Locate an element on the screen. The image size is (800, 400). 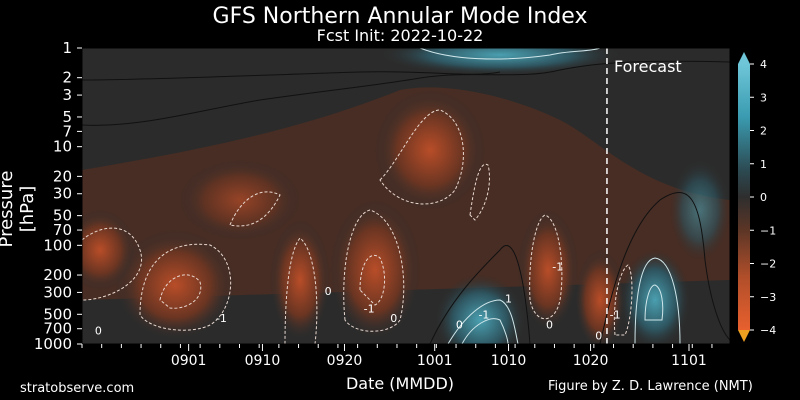
y-tick-label: 20 is located at coordinates (62, 176).